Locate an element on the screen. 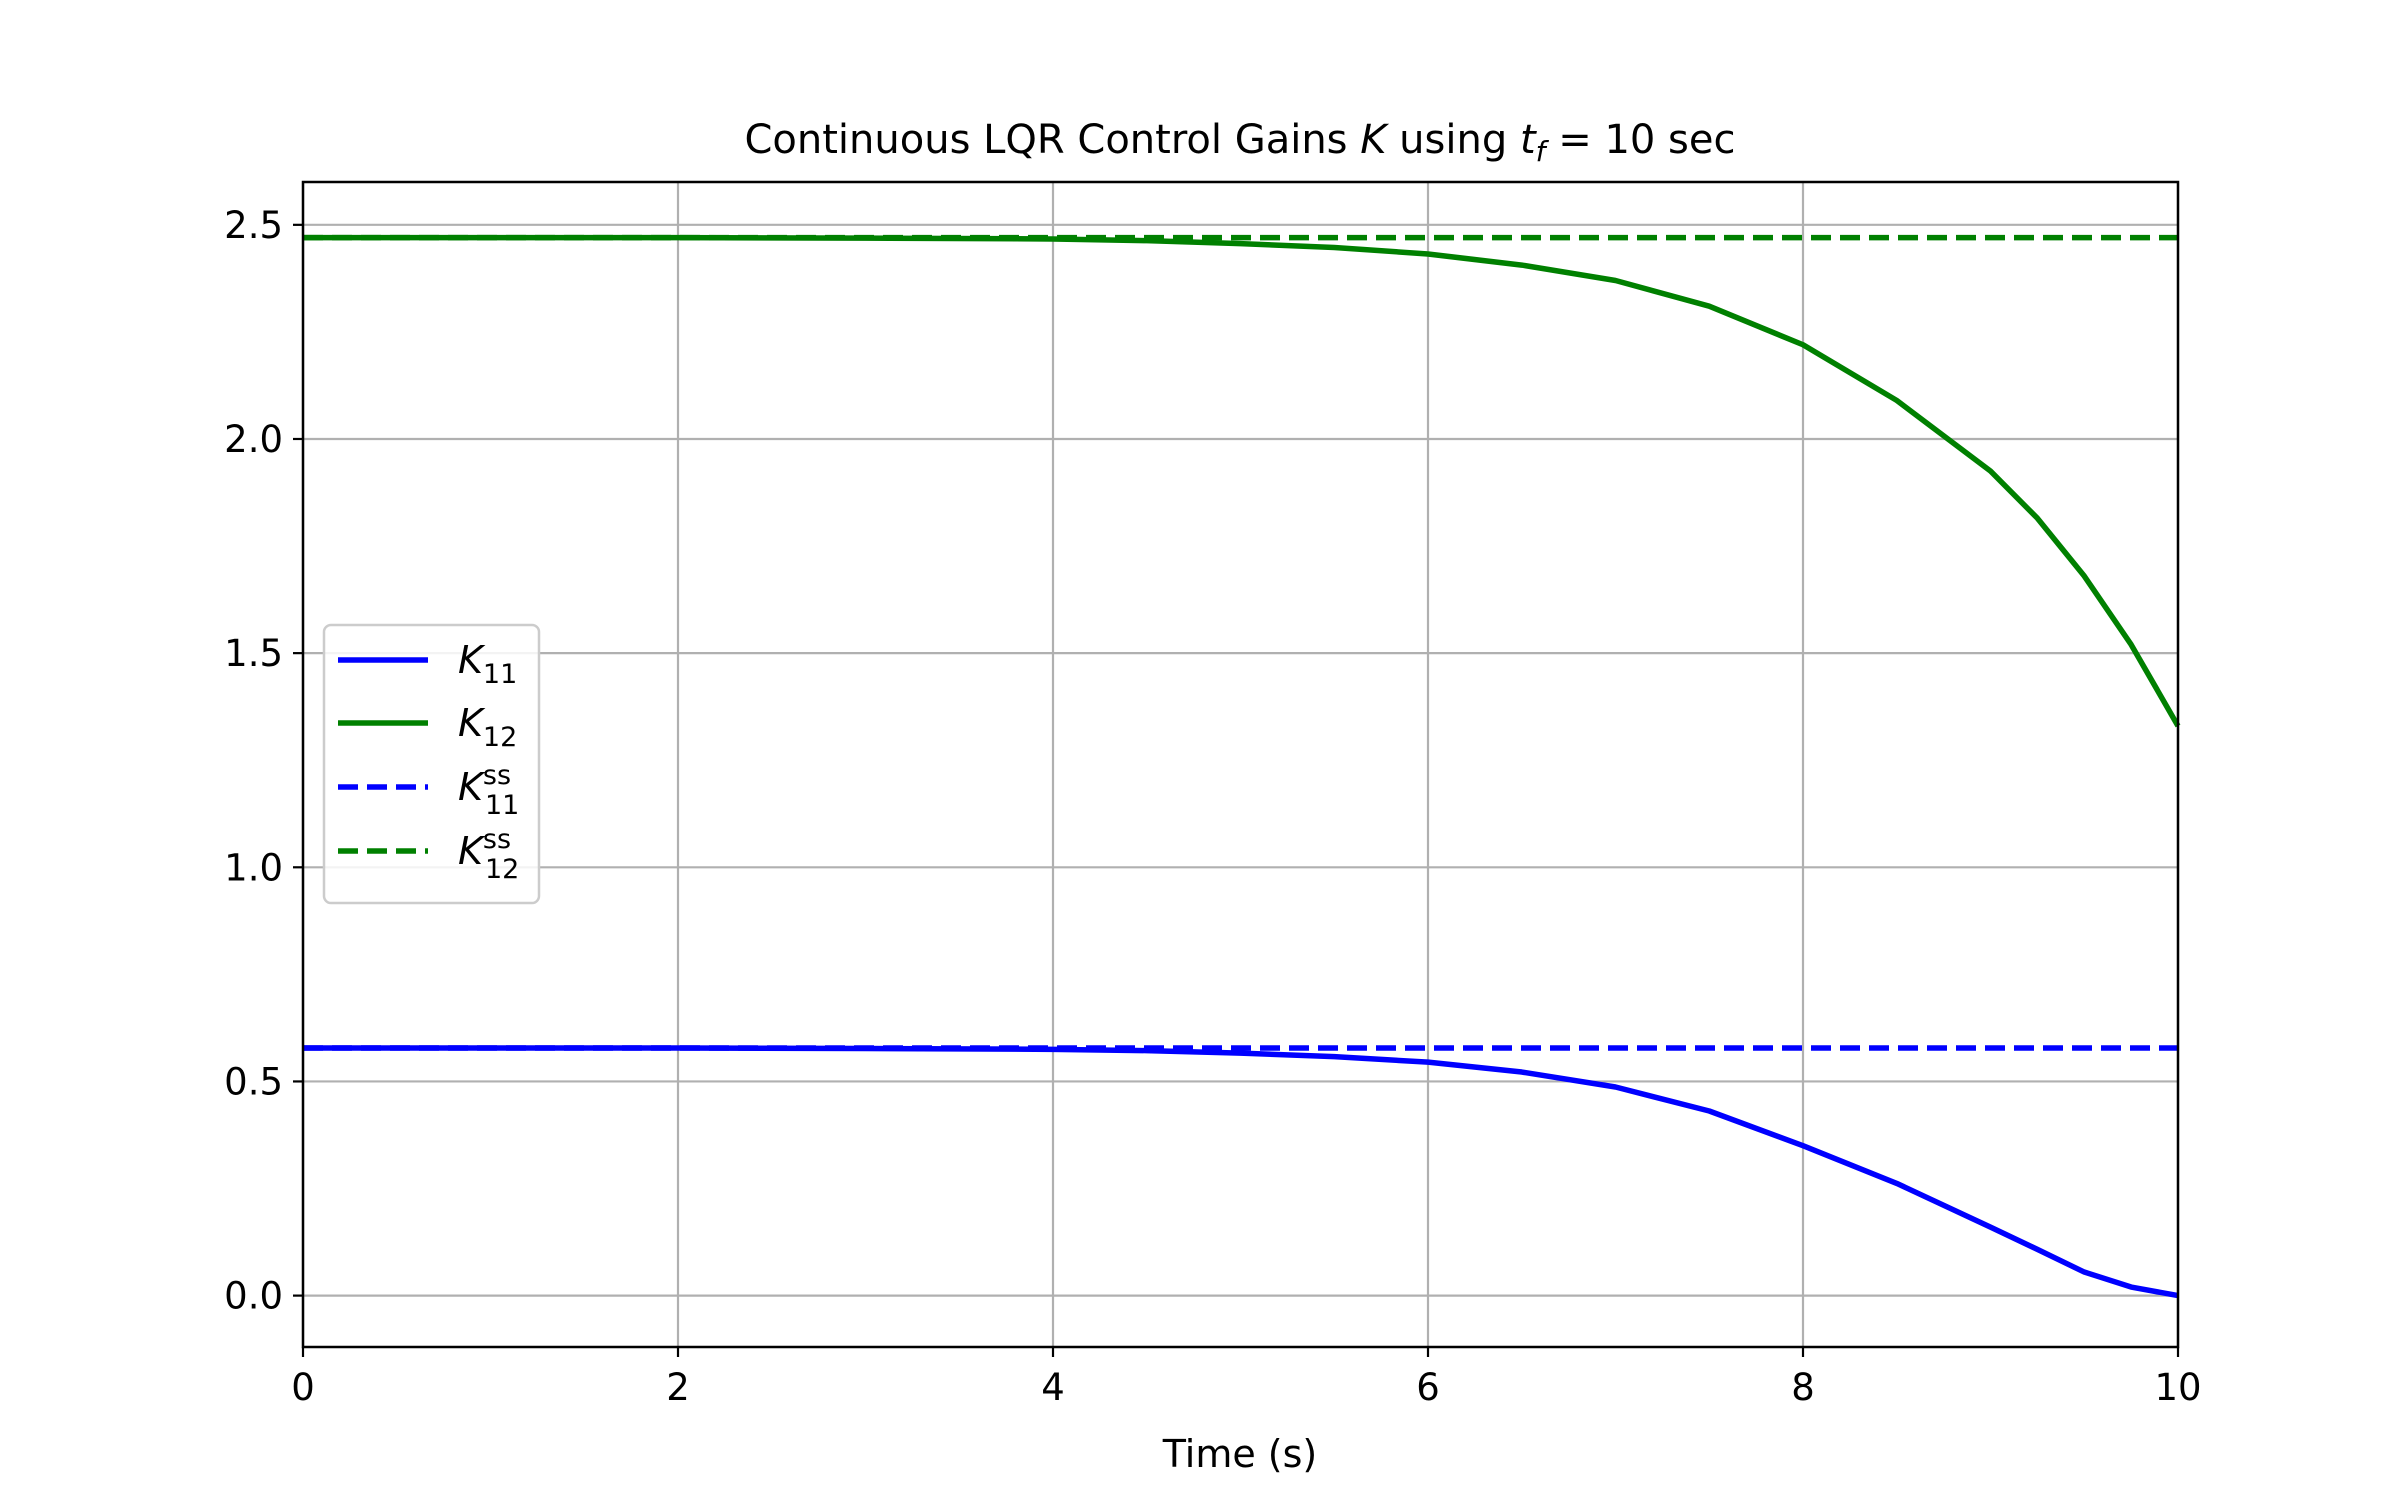 The width and height of the screenshot is (2400, 1500). legend-label: Kss 12 is located at coordinates (488, 854).